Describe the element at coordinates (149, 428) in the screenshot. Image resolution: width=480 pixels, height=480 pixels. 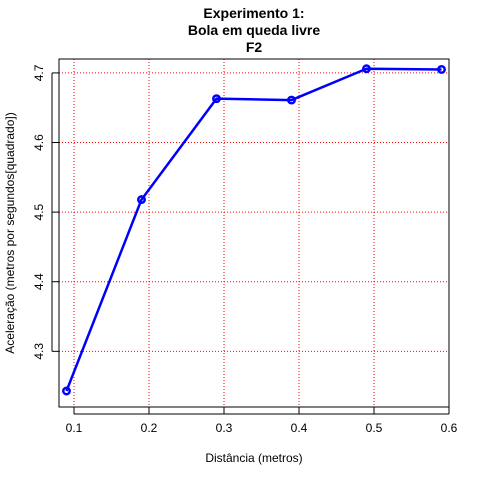
I see `x-tick-label: 0.2` at that location.